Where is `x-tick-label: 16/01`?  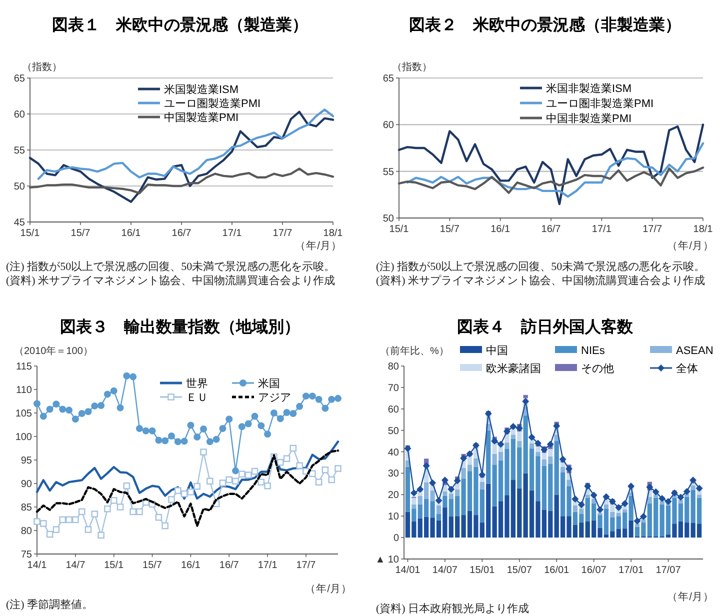 x-tick-label: 16/01 is located at coordinates (557, 570).